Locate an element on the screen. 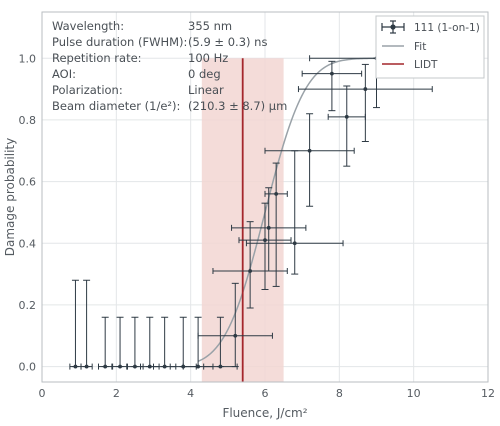 Image resolution: width=500 pixels, height=426 pixels. legend-label-series: 111 (1-on-1) is located at coordinates (447, 28).